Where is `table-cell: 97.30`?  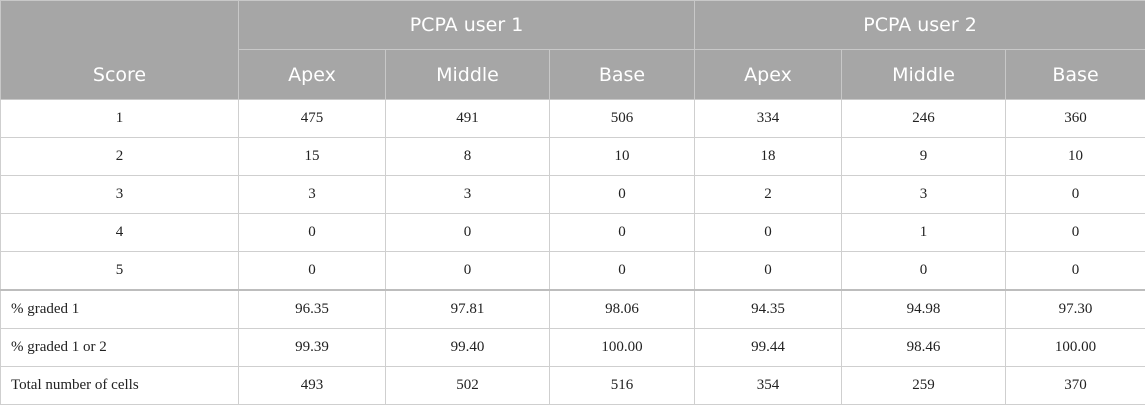
table-cell: 97.30 is located at coordinates (1075, 309).